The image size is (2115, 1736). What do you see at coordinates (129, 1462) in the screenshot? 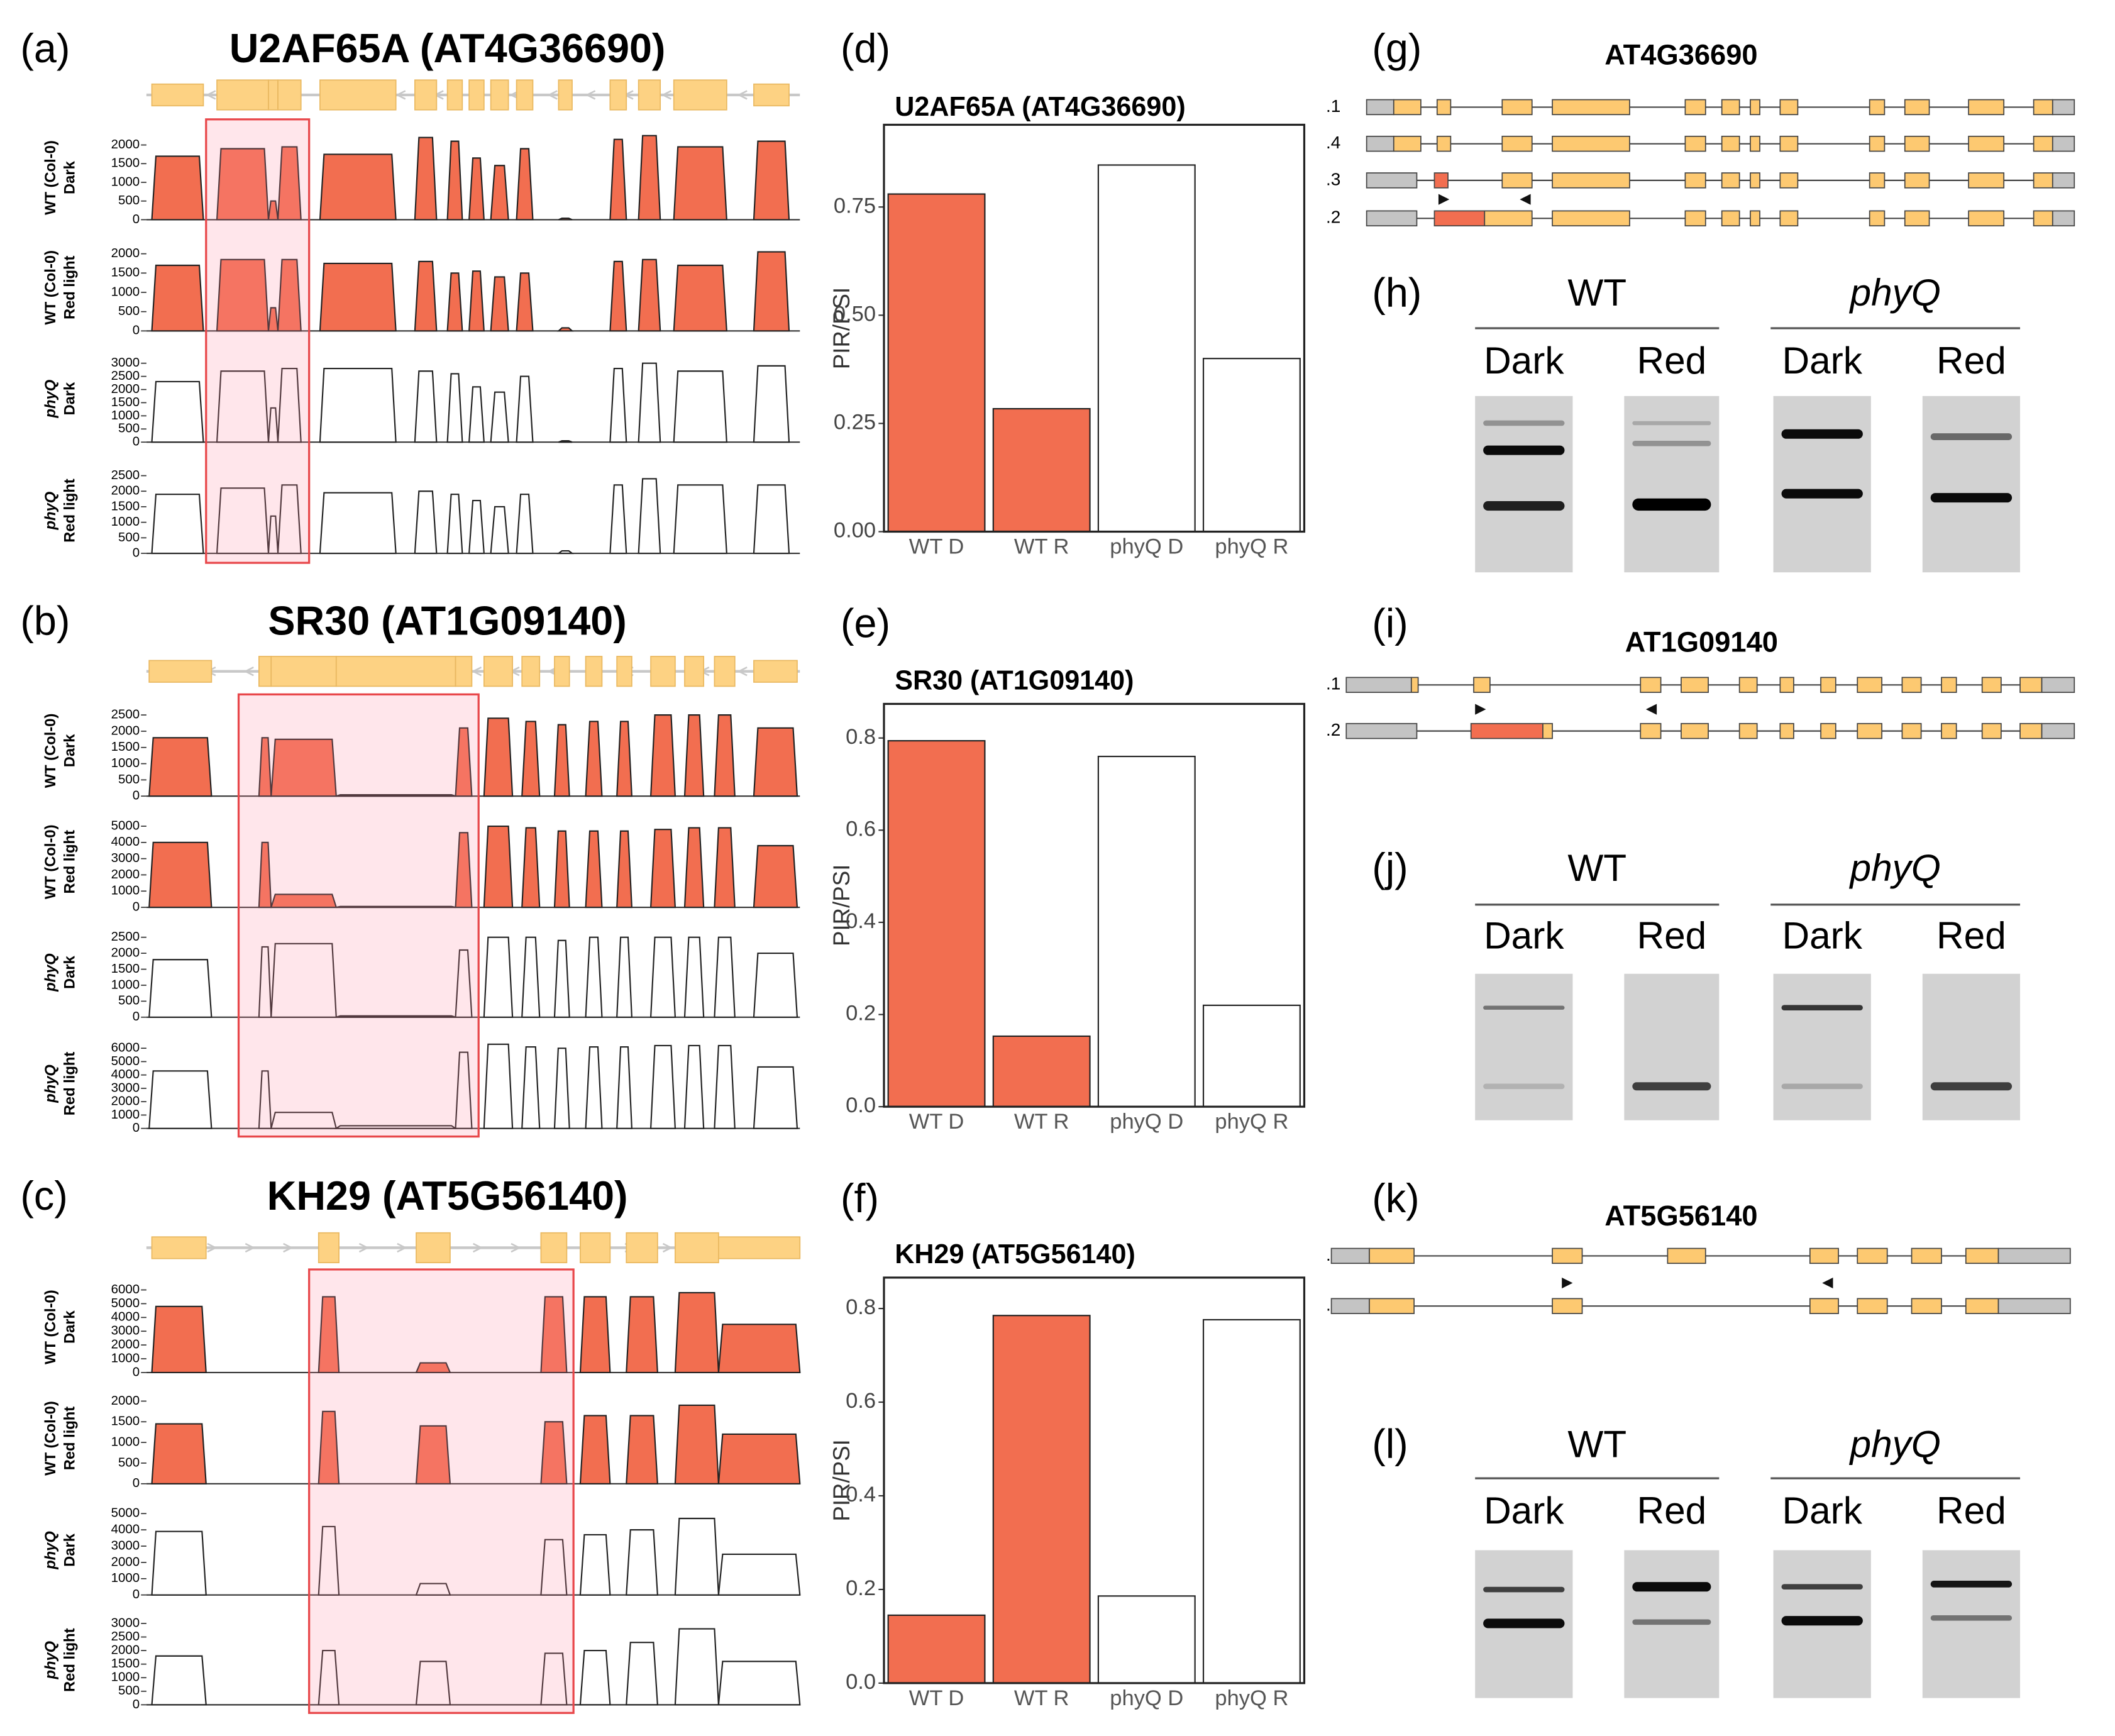
I see `track-tick-label: 500` at bounding box center [129, 1462].